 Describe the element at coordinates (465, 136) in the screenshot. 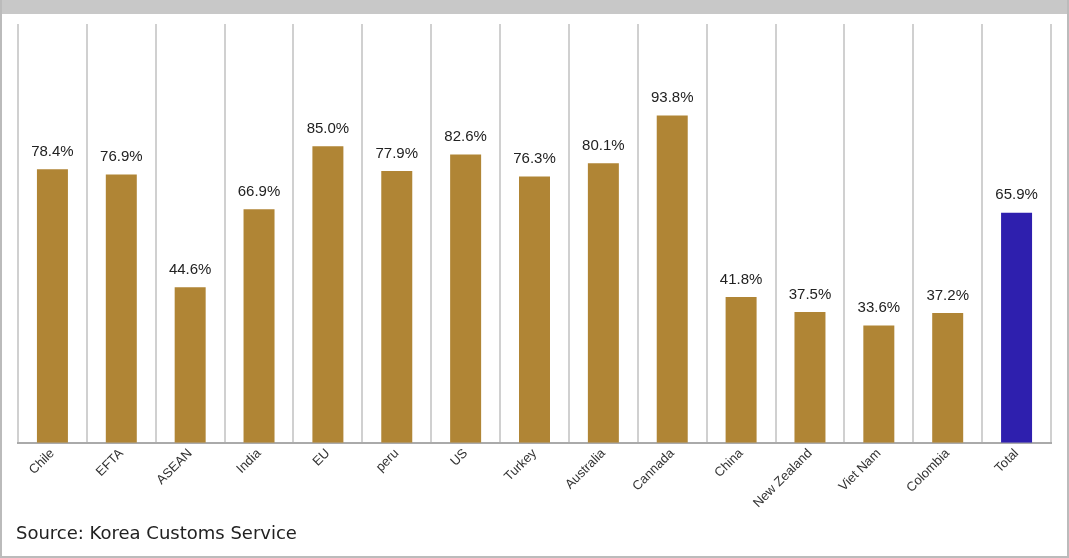

I see `data-label: 82.6%` at that location.